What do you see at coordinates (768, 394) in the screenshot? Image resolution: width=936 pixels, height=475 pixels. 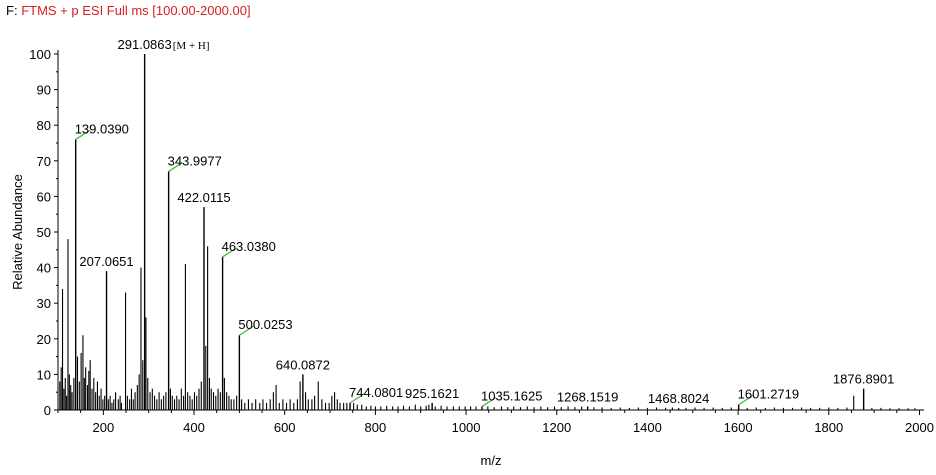 I see `peak-label: 1601.2719` at bounding box center [768, 394].